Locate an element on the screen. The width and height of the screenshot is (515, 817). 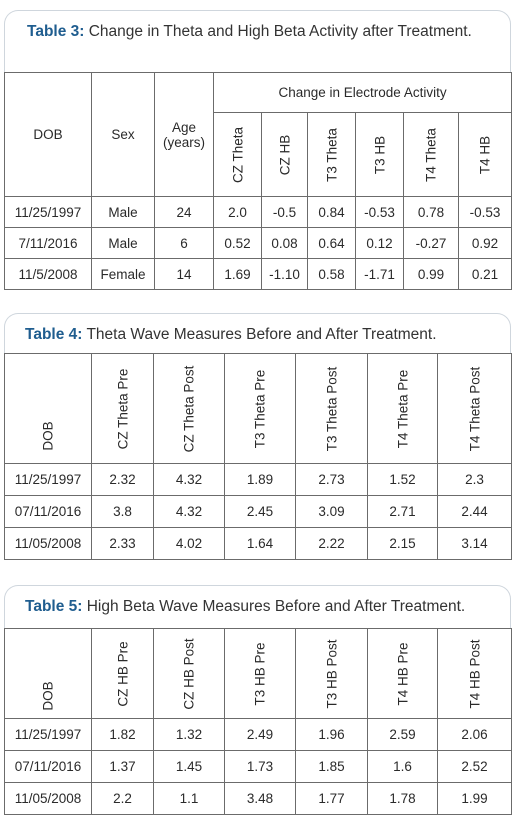
table-cell: 1.69 is located at coordinates (237, 274).